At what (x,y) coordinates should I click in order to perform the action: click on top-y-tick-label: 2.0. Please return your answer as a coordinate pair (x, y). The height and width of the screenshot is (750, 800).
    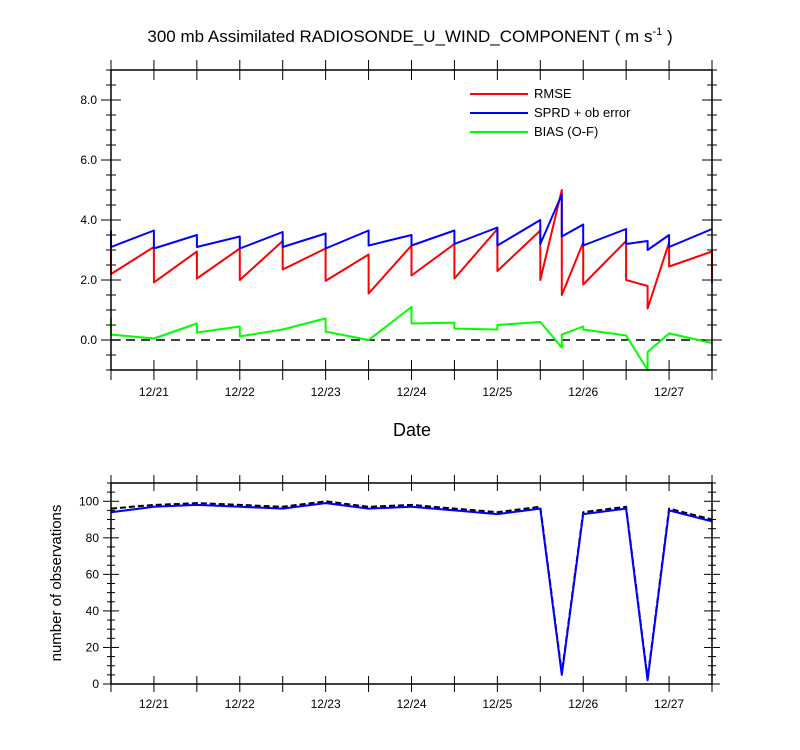
    Looking at the image, I should click on (88, 280).